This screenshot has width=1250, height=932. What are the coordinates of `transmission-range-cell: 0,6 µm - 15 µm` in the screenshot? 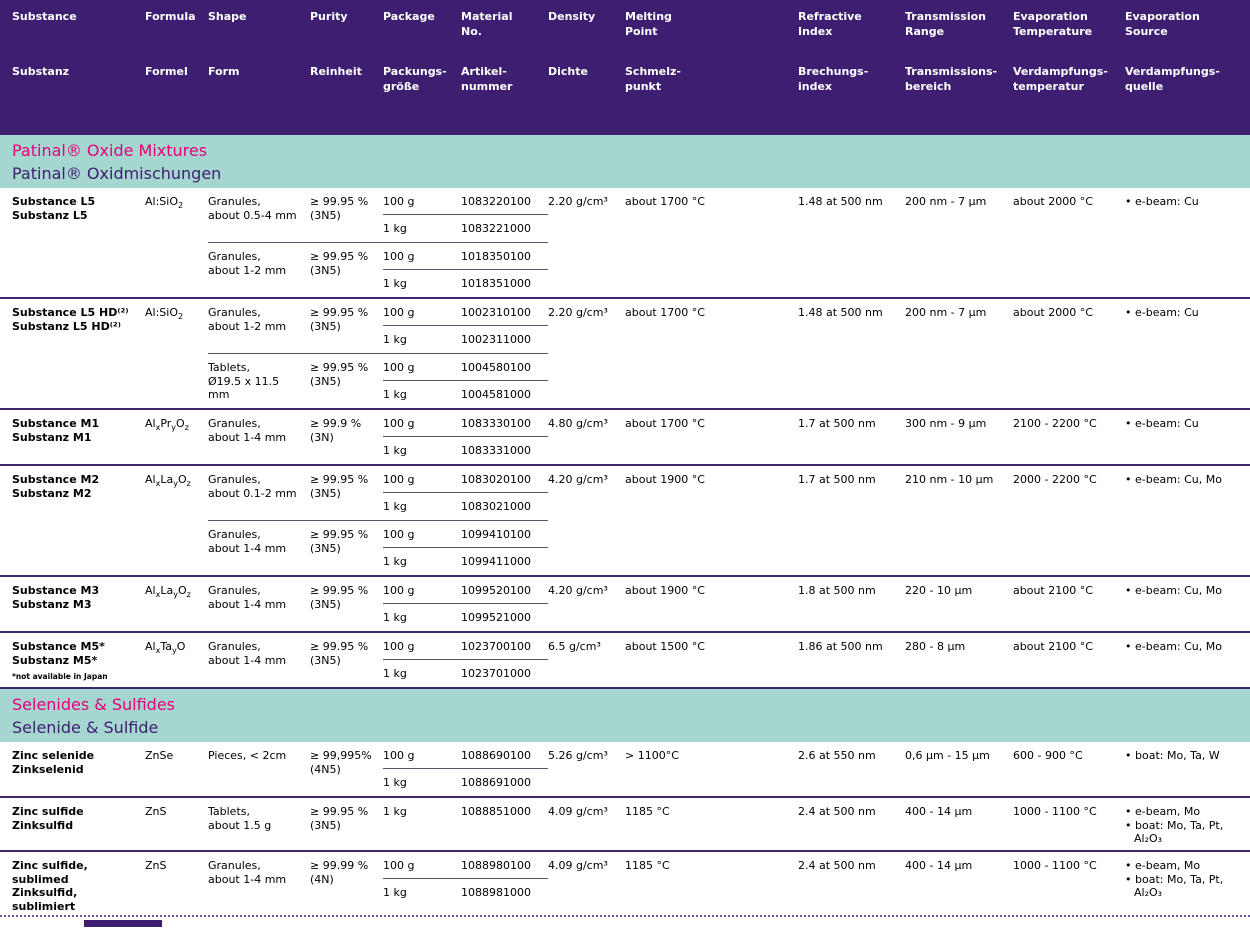 It's located at (947, 755).